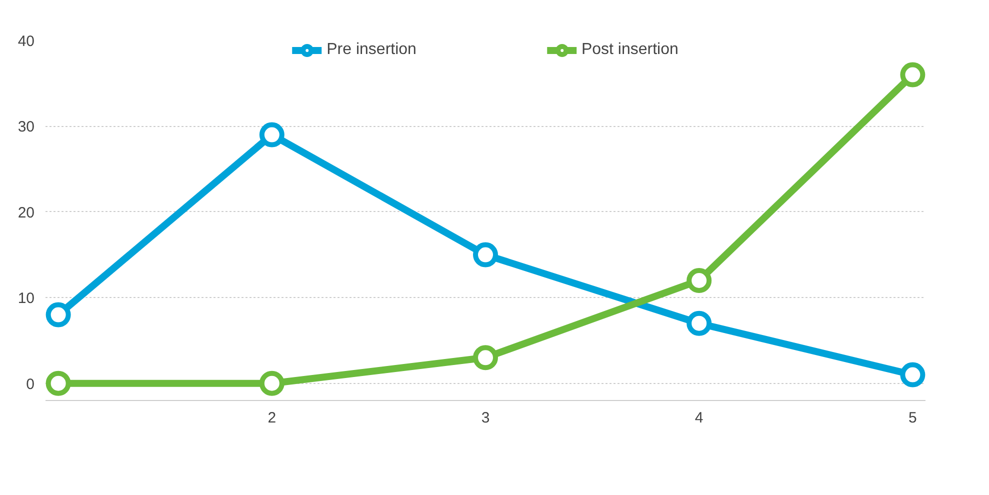  What do you see at coordinates (26, 127) in the screenshot?
I see `y-tick-label: 30` at bounding box center [26, 127].